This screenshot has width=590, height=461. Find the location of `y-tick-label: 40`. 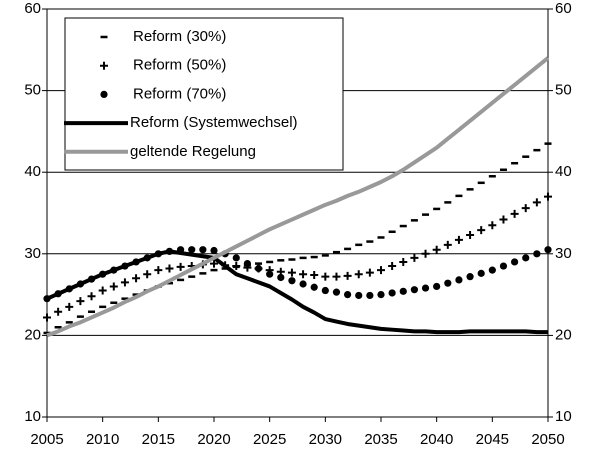

y-tick-label: 40 is located at coordinates (32, 171).